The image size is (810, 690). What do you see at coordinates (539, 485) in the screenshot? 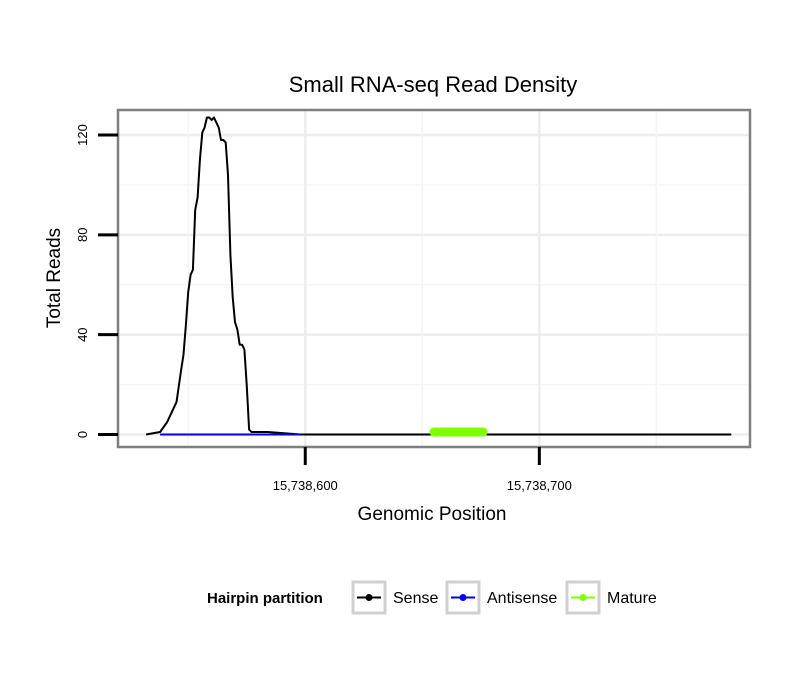
I see `x-tick-label: 15,738,700` at bounding box center [539, 485].